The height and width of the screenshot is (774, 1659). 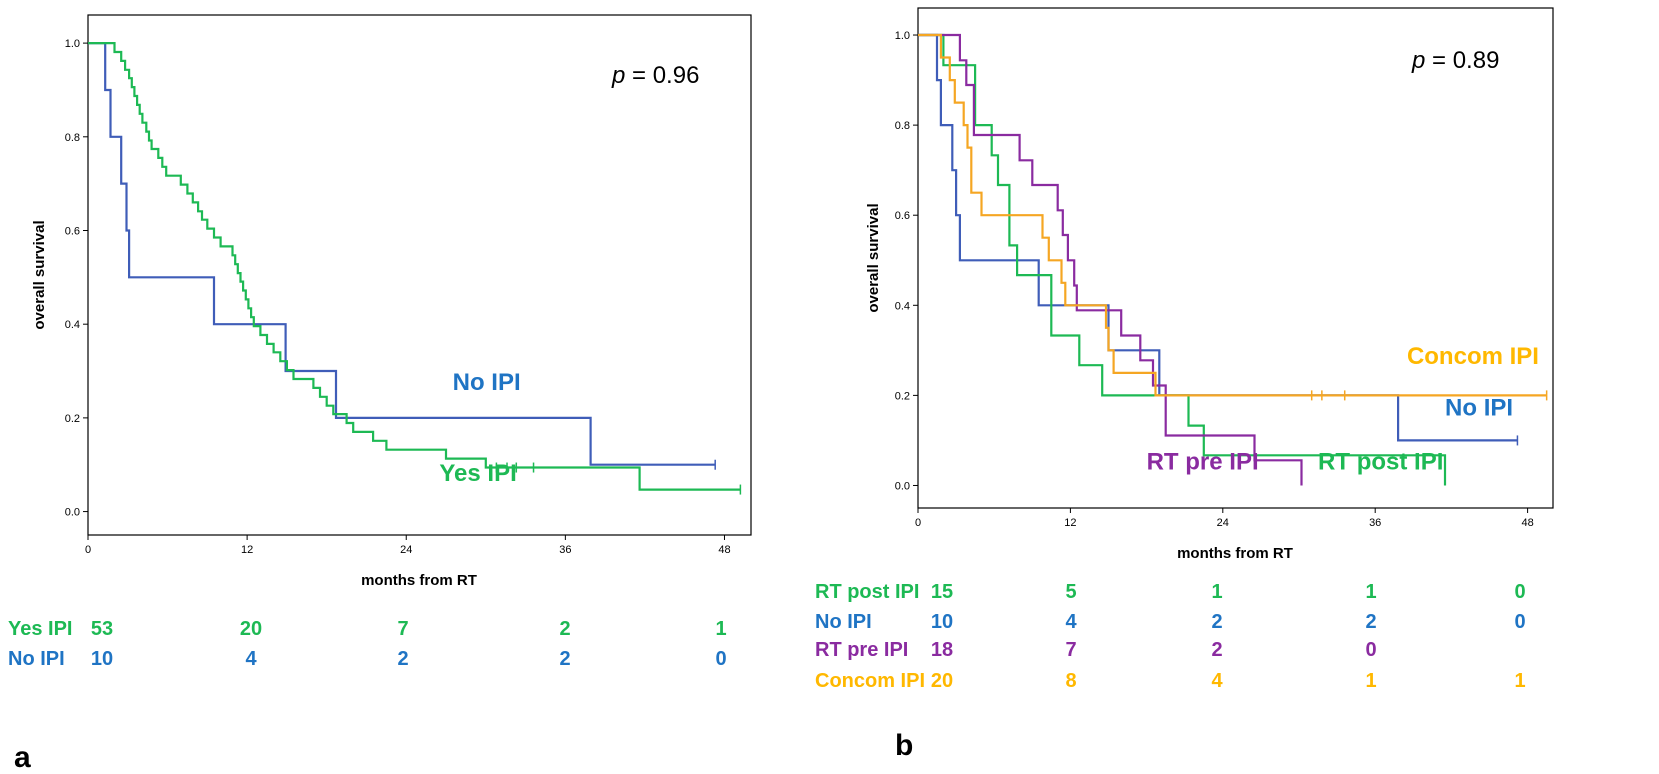 What do you see at coordinates (902, 36) in the screenshot?
I see `panel-b-ytick-label: 1.0` at bounding box center [902, 36].